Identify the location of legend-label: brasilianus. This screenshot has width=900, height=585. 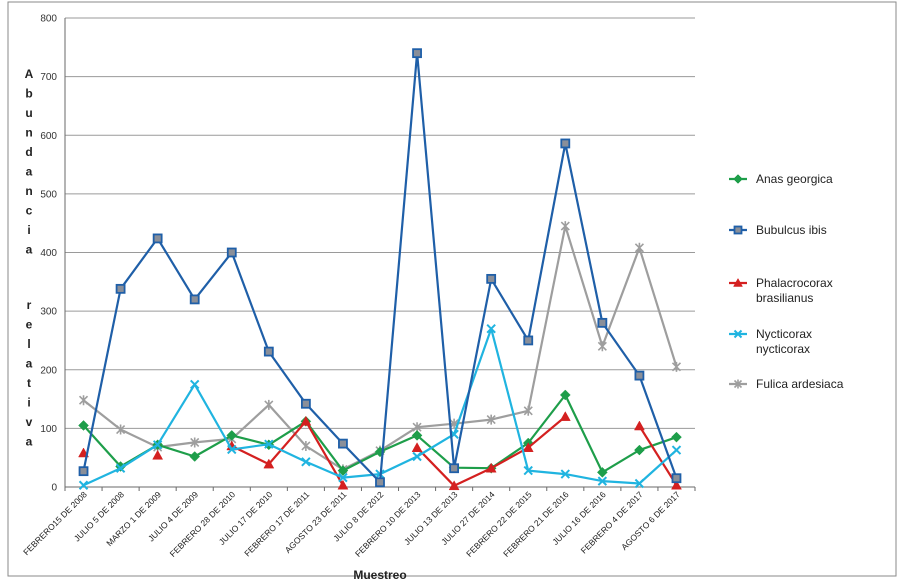
(784, 298).